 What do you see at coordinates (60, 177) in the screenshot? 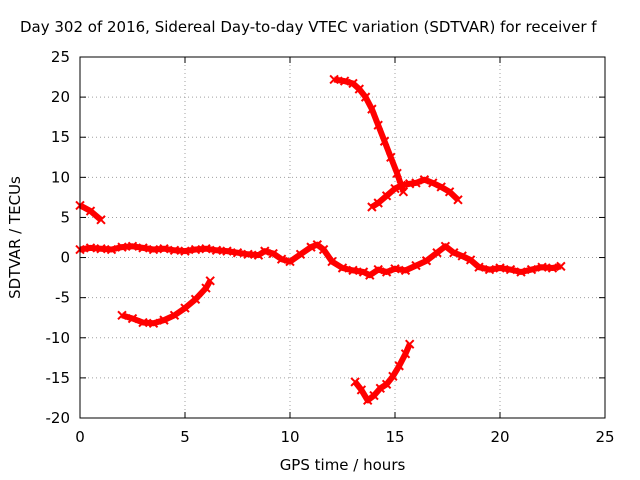
I see `y-tick-label: 10` at bounding box center [60, 177].